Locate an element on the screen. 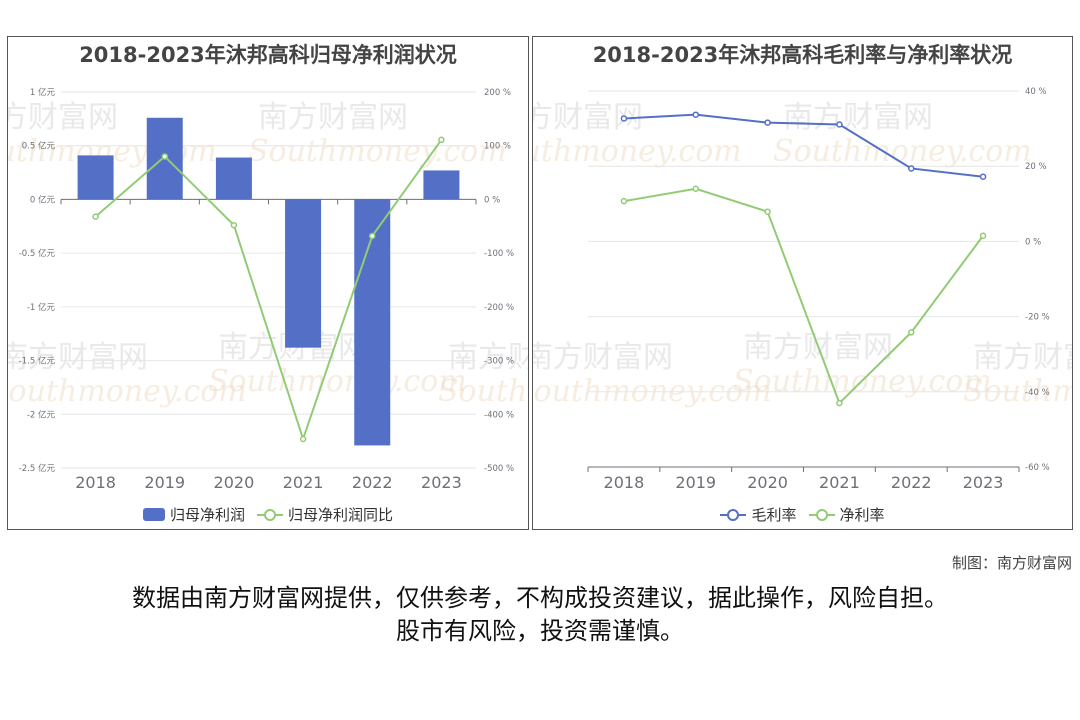  legend-item-gross-margin: 毛利率 is located at coordinates (758, 514).